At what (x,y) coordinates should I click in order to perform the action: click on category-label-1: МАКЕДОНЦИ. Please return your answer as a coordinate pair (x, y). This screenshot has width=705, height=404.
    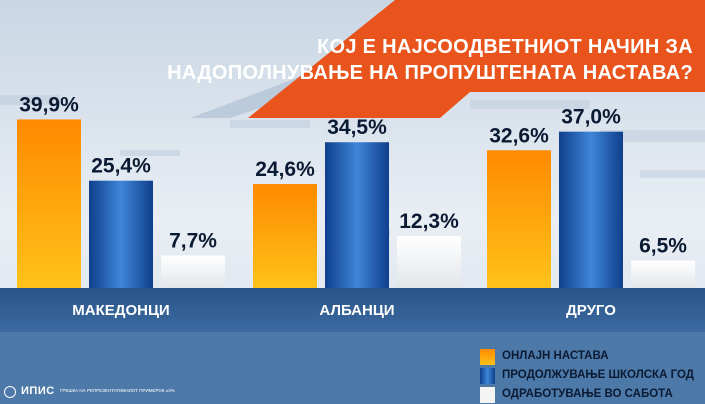
    Looking at the image, I should click on (120, 310).